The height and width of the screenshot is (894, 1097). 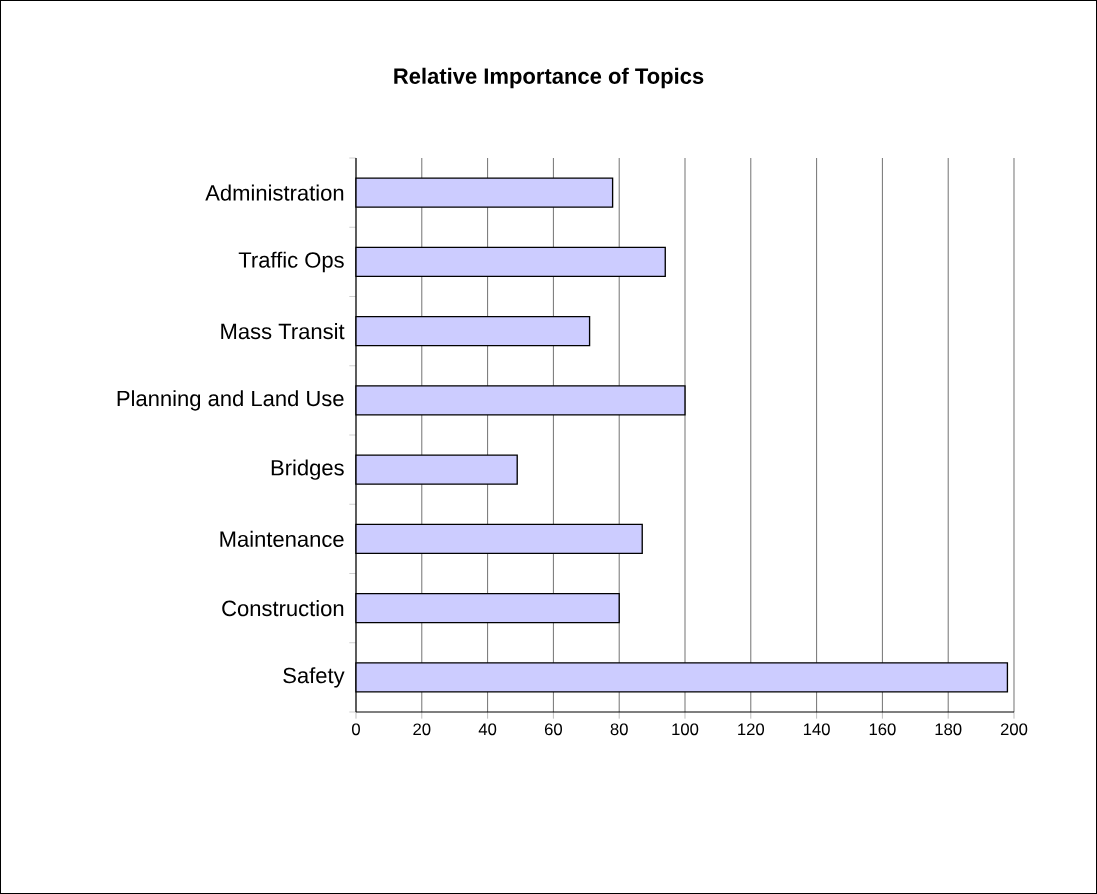 I want to click on y-tick-label: Maintenance, so click(x=282, y=538).